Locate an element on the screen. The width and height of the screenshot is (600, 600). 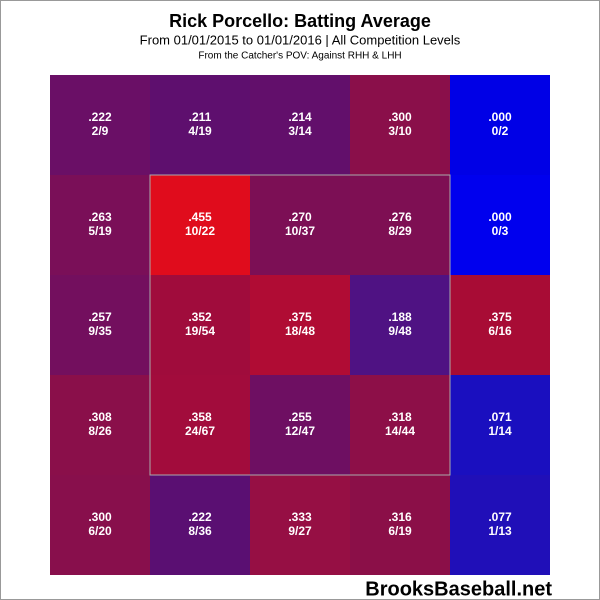
cell-fraction: 10/22 is located at coordinates (200, 231).